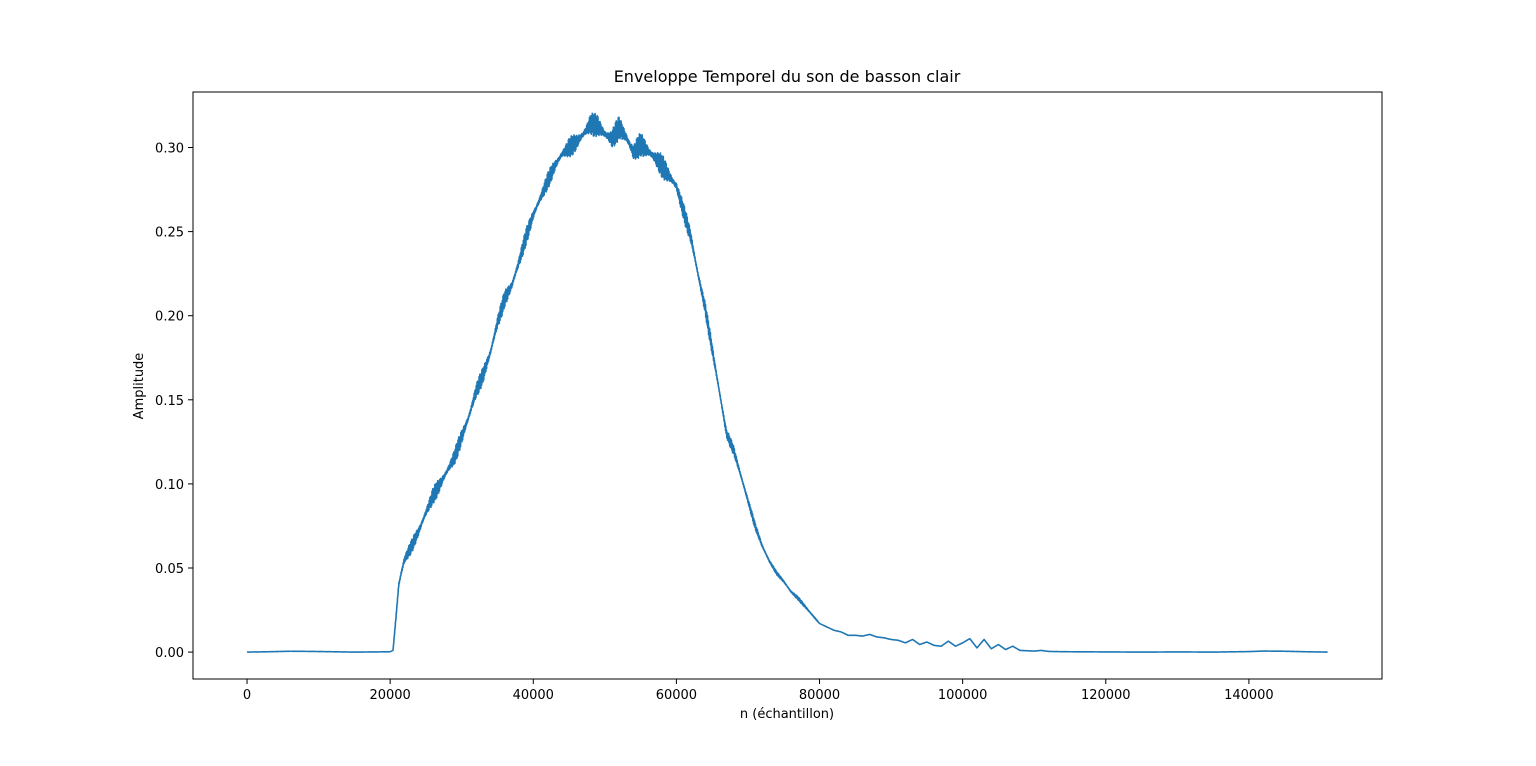 The width and height of the screenshot is (1536, 766). I want to click on x-tick-label: 60000, so click(676, 695).